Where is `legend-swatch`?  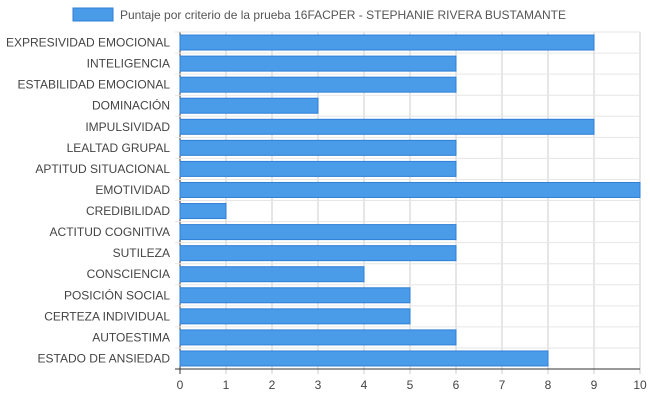
legend-swatch is located at coordinates (93, 14).